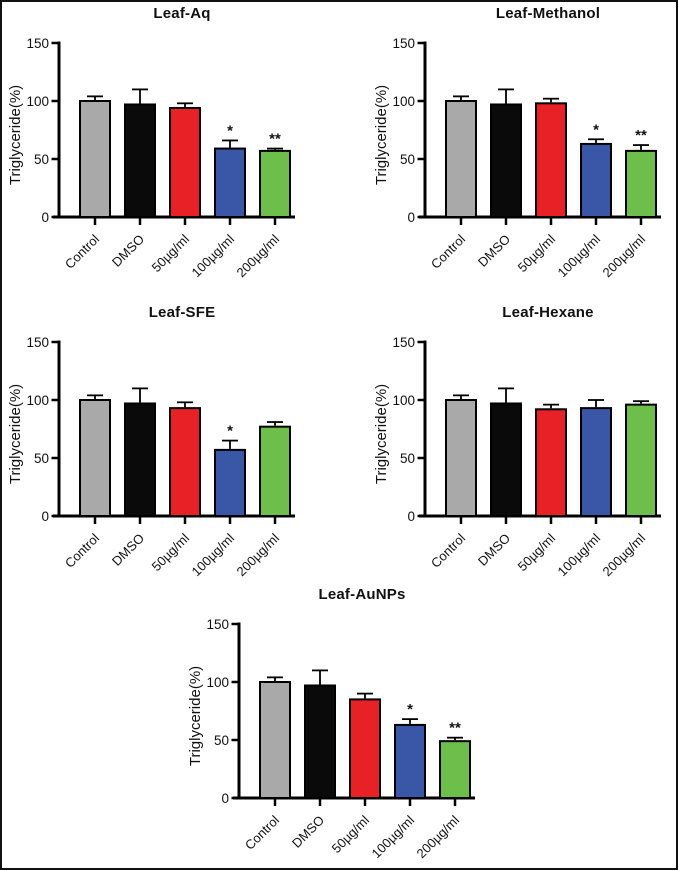  Describe the element at coordinates (548, 13) in the screenshot. I see `chart-title-leaf-methanol: Leaf-Methanol` at that location.